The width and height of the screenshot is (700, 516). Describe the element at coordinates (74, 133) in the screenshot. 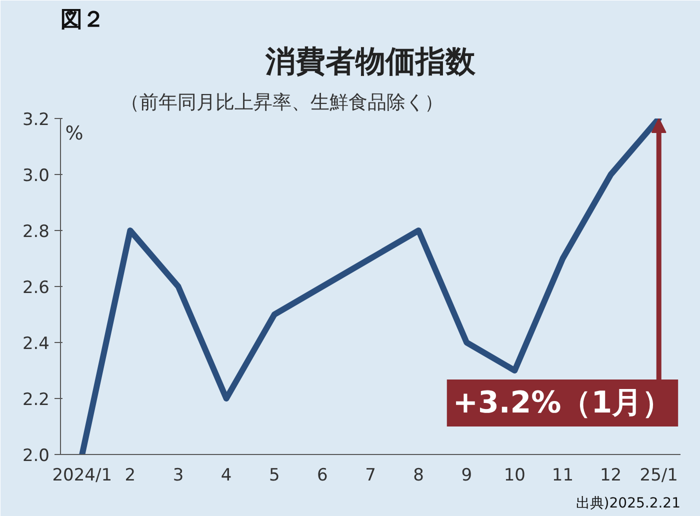

I see `y-axis-title: %` at that location.